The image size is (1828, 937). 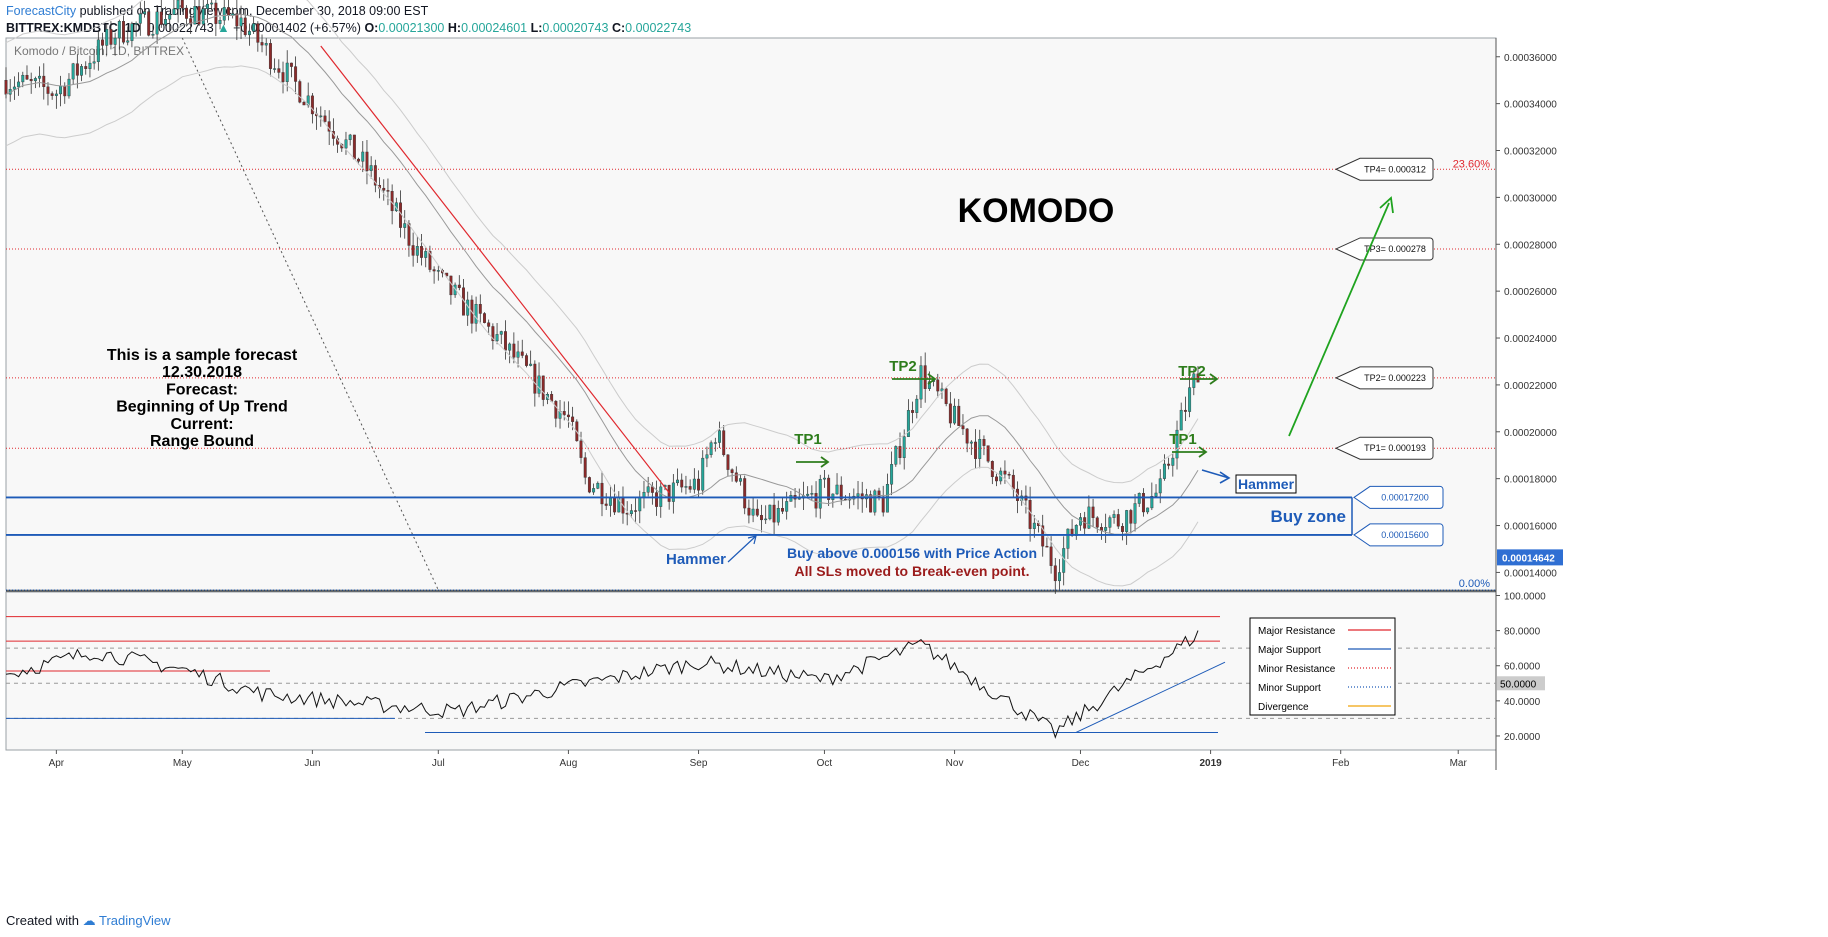 What do you see at coordinates (1203, 452) in the screenshot?
I see `arrow-head-icon` at bounding box center [1203, 452].